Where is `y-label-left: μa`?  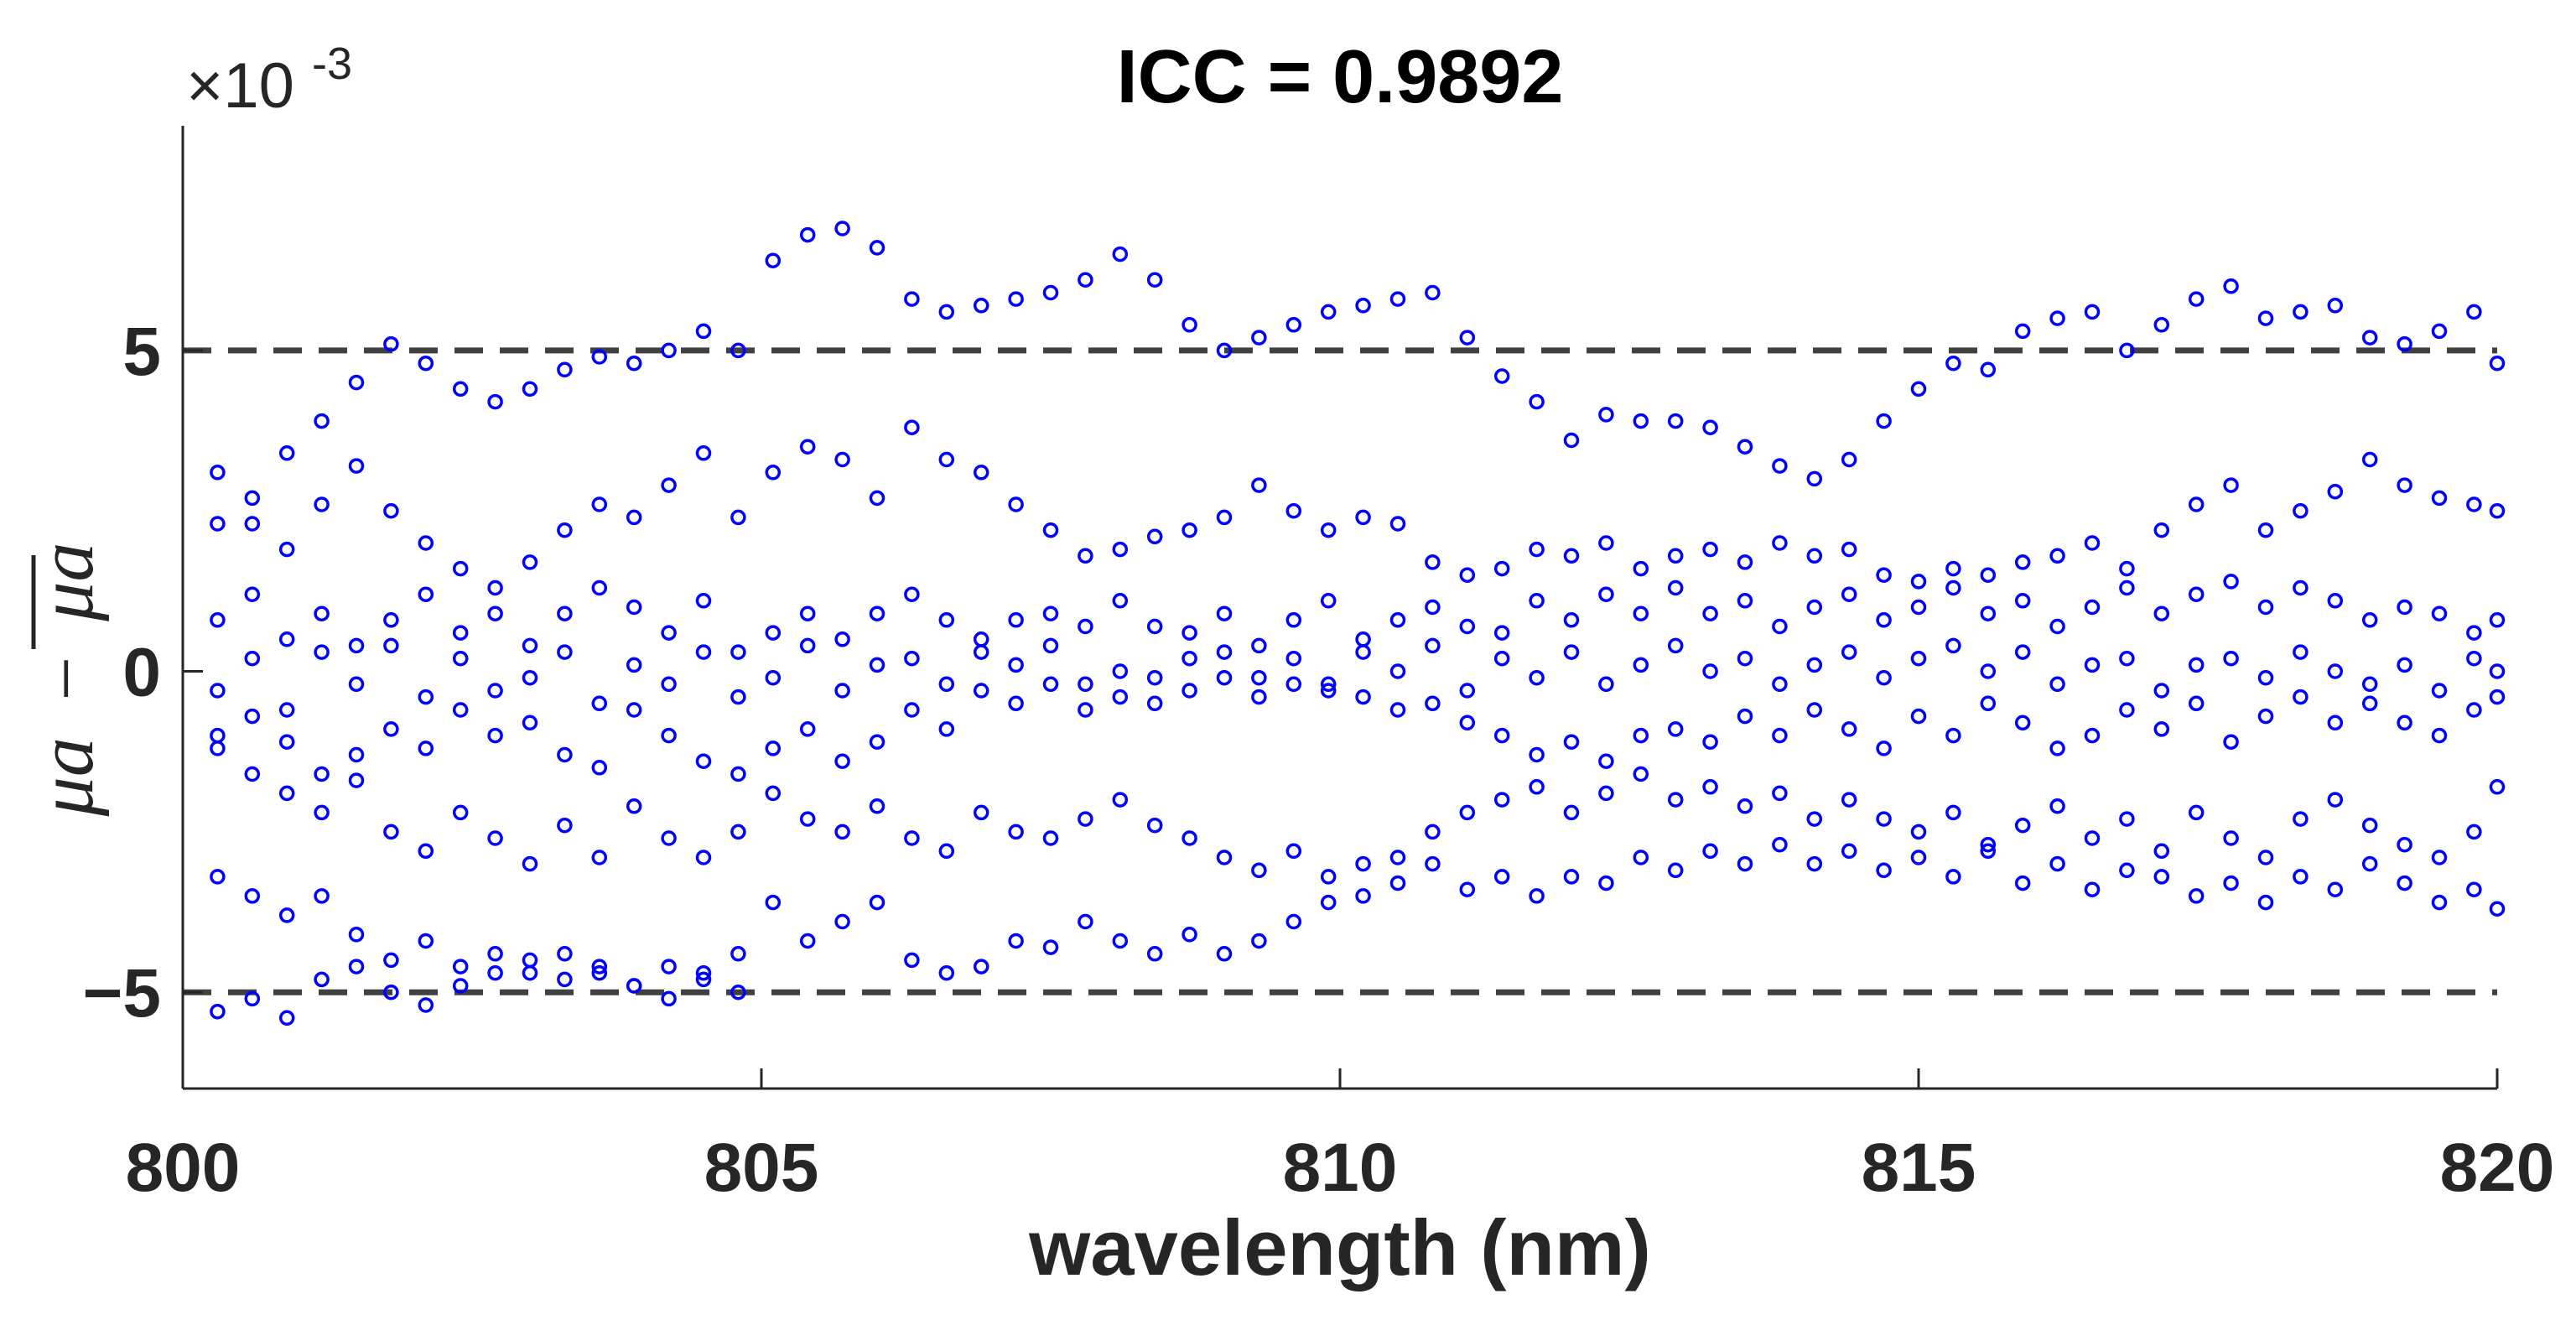
y-label-left: μa is located at coordinates (66, 777).